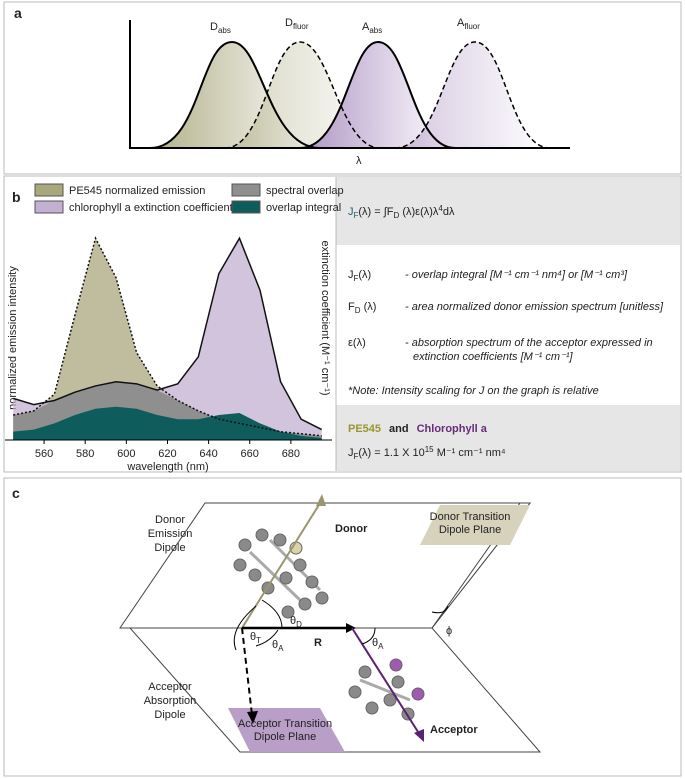 The width and height of the screenshot is (685, 779). What do you see at coordinates (418, 429) in the screenshot?
I see `pair: PE545 and Chlorophyll a` at bounding box center [418, 429].